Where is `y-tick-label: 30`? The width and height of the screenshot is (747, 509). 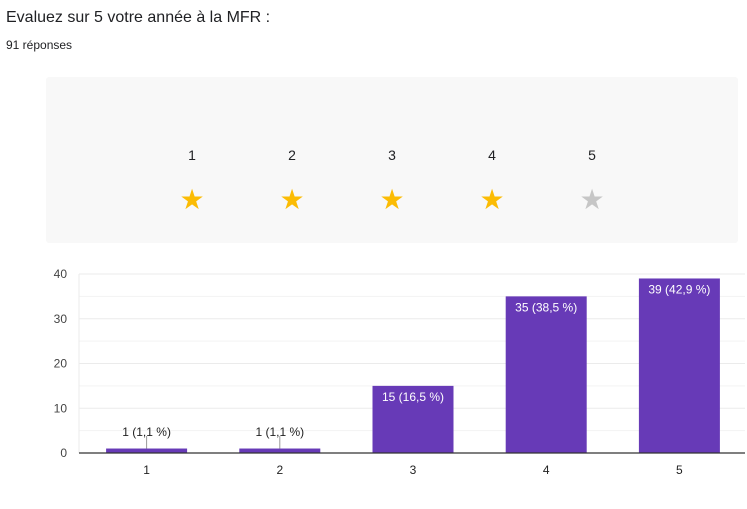 y-tick-label: 30 is located at coordinates (61, 319).